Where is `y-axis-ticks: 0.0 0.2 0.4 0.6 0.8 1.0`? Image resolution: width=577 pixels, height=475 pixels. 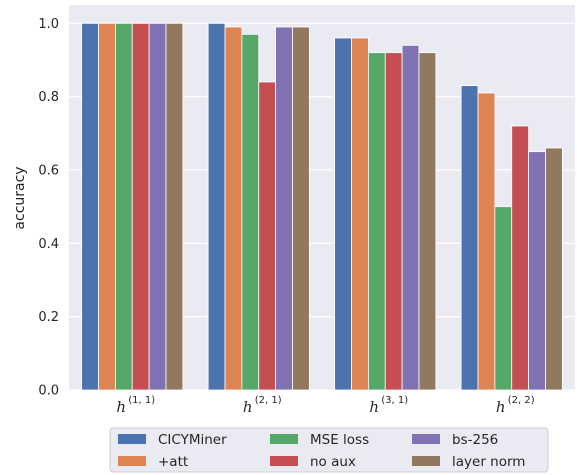
y-axis-ticks: 0.0 0.2 0.4 0.6 0.8 1.0 is located at coordinates (48, 208).